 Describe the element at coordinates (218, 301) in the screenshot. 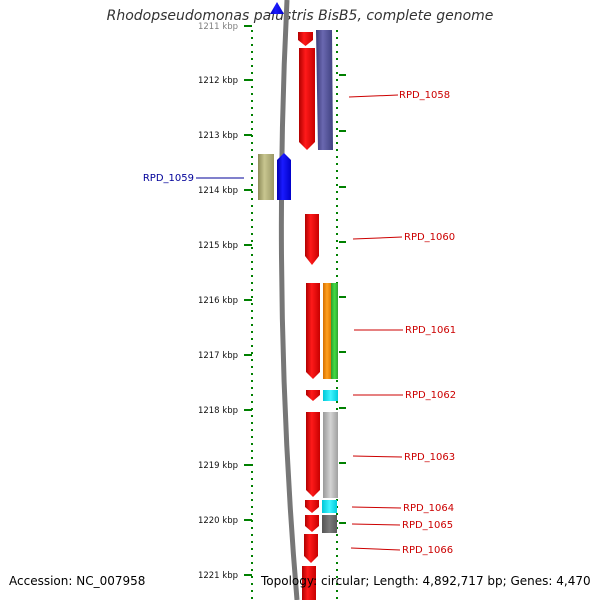

I see `ruler-tick-label: 1216 kbp` at that location.